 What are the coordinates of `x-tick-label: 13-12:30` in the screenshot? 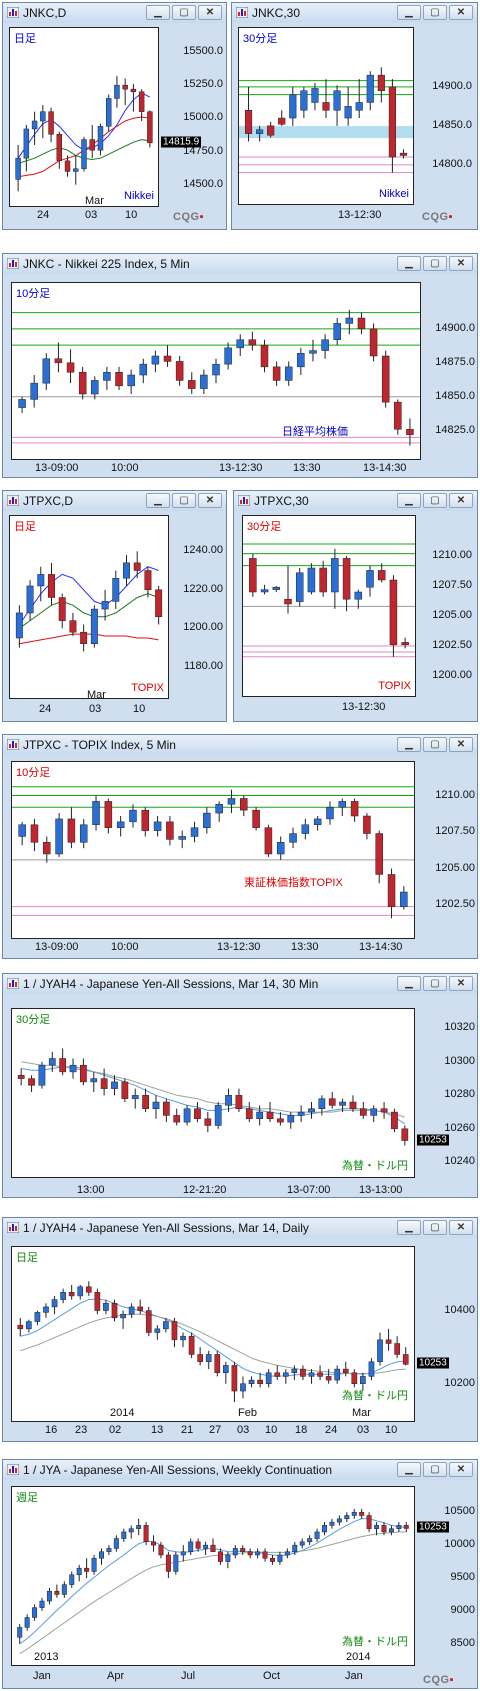 It's located at (360, 215).